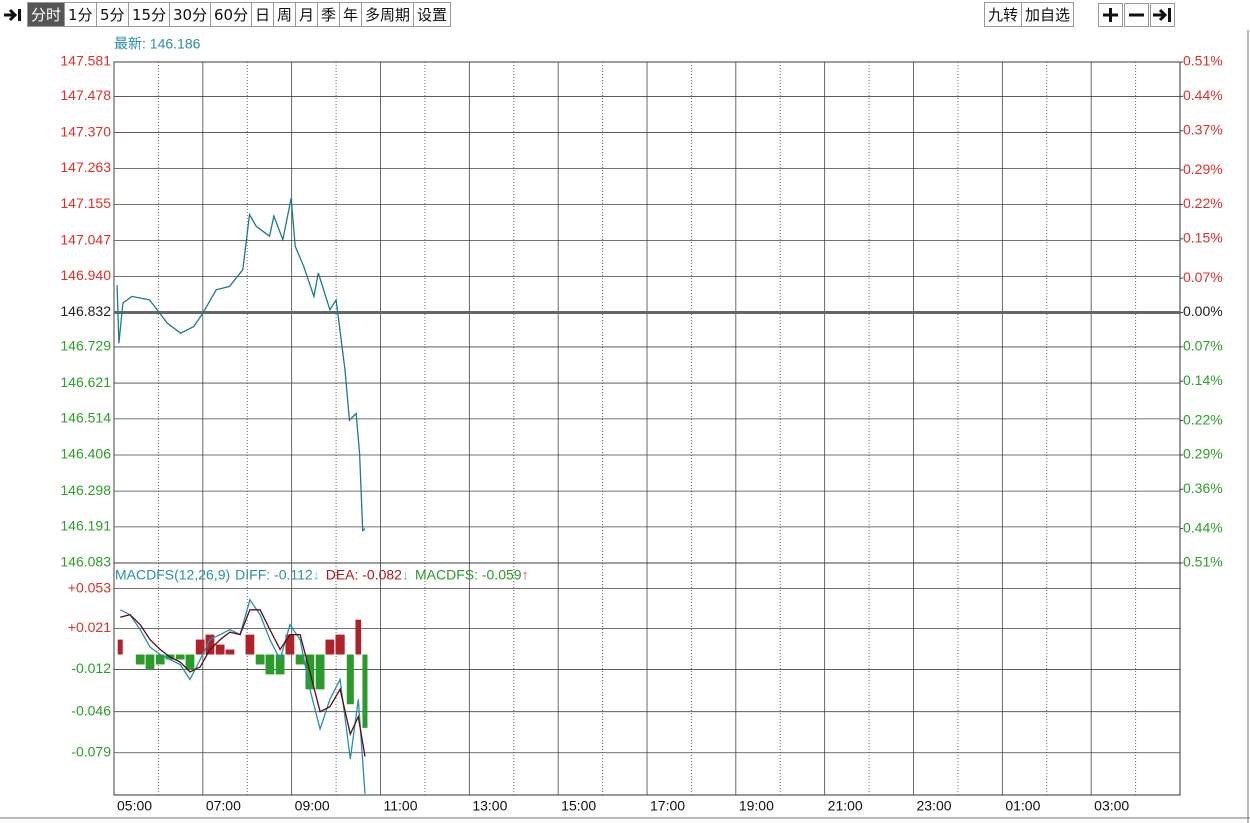  I want to click on y-tick-label: 147.478, so click(85, 95).